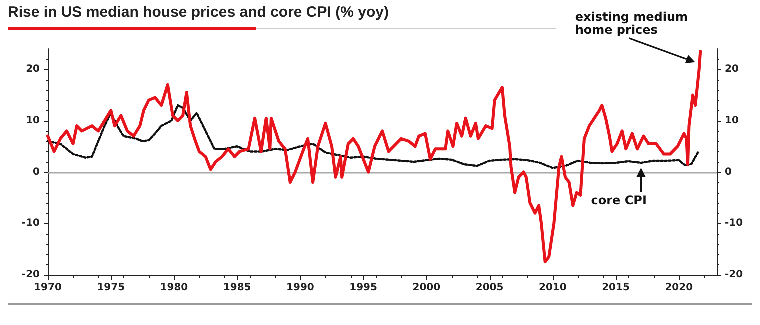  I want to click on y2-tick-label: 20, so click(732, 70).